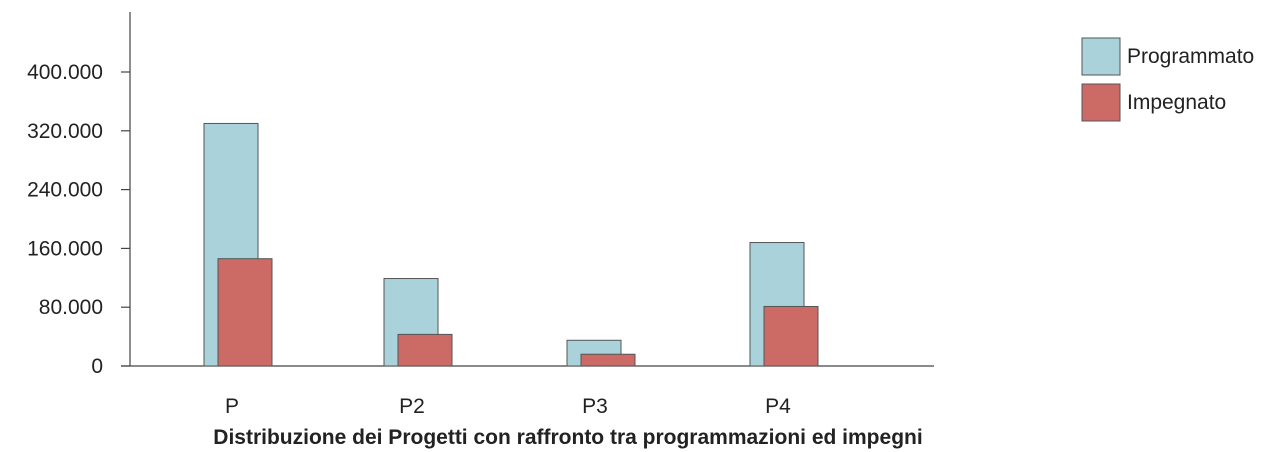 The height and width of the screenshot is (452, 1283). Describe the element at coordinates (232, 406) in the screenshot. I see `x-category-label: P` at that location.